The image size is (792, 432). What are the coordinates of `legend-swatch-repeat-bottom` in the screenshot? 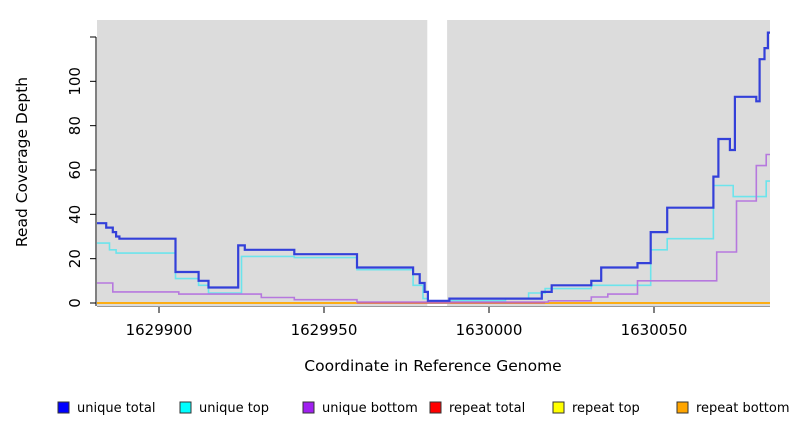 It's located at (682, 407).